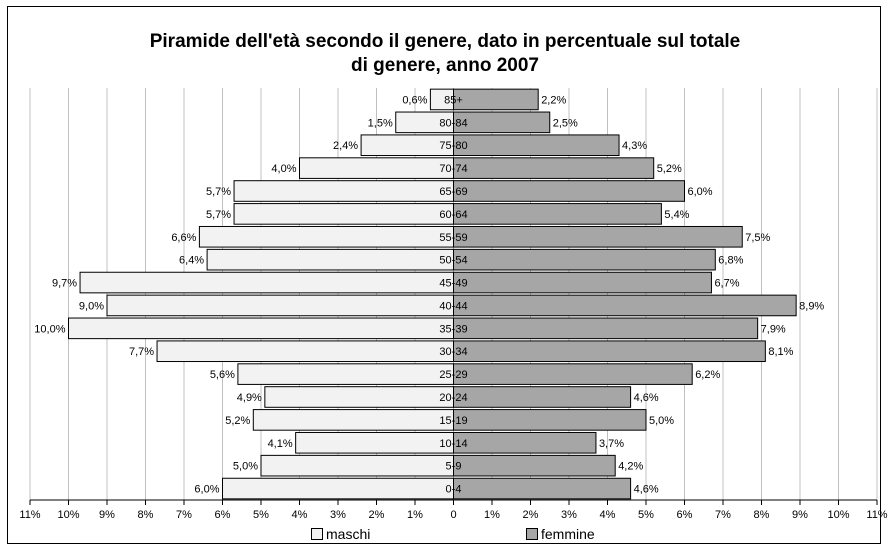 Image resolution: width=890 pixels, height=553 pixels. Describe the element at coordinates (634, 146) in the screenshot. I see `data-label-femmine: 4,3%` at that location.